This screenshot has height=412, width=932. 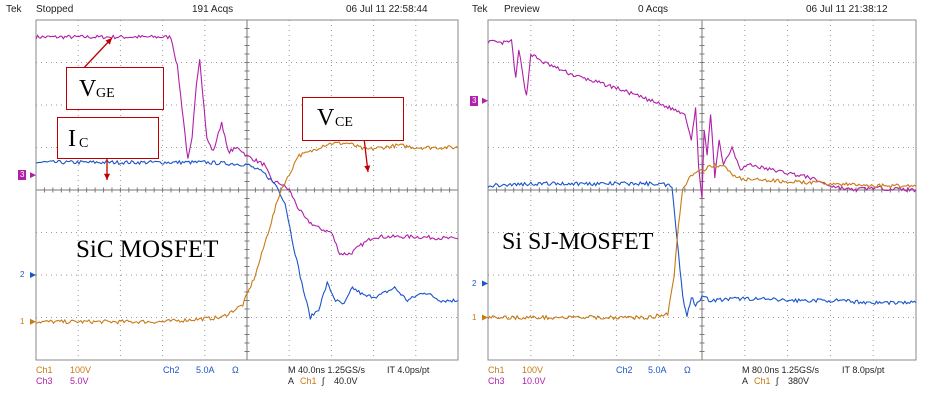 What do you see at coordinates (847, 9) in the screenshot?
I see `timestamp: 06 Jul 11 21:38:12` at bounding box center [847, 9].